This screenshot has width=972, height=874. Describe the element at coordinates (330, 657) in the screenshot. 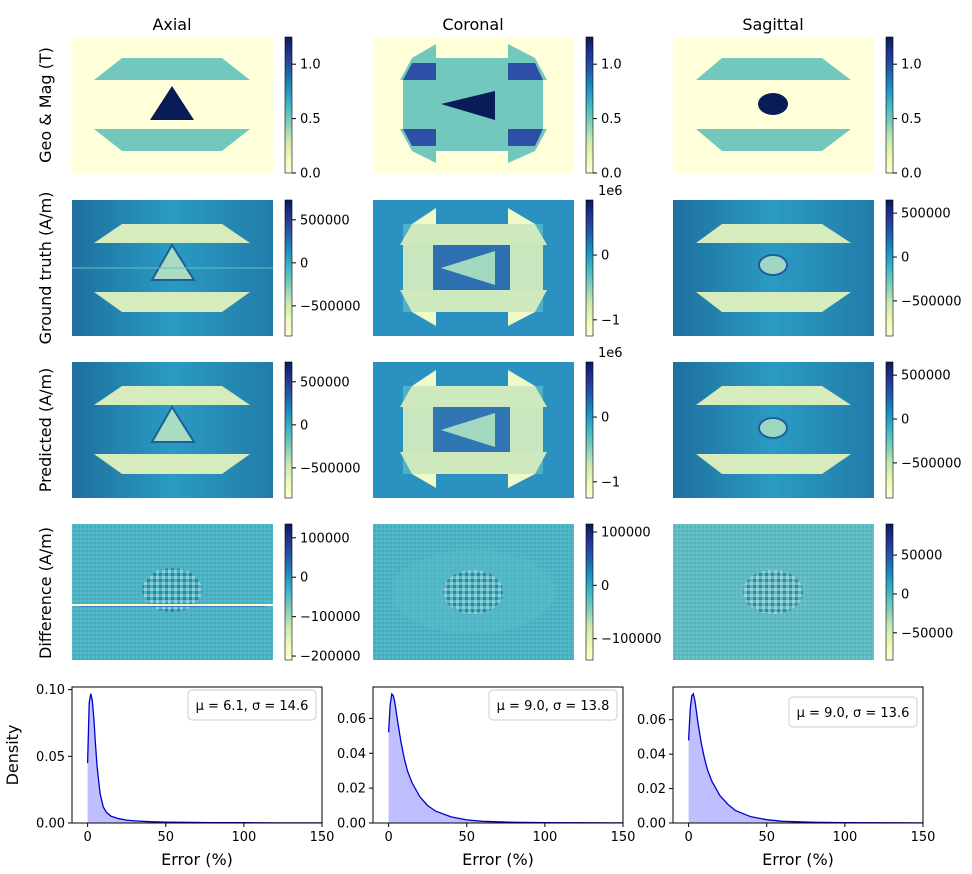

I see `colorbar-tick-label: −200000` at that location.